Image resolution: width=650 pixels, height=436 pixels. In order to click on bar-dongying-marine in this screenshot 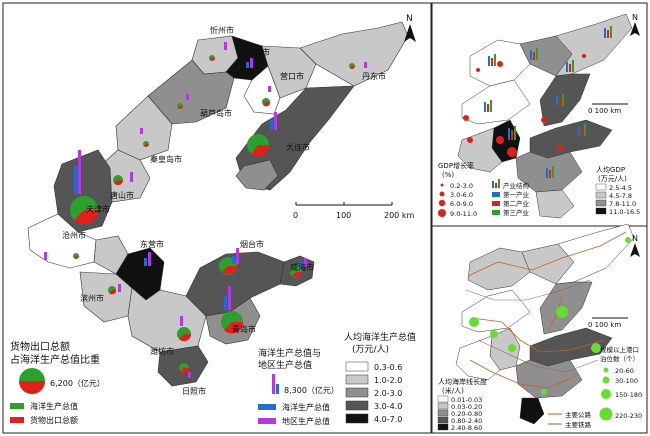, I will do `click(145, 262)`.